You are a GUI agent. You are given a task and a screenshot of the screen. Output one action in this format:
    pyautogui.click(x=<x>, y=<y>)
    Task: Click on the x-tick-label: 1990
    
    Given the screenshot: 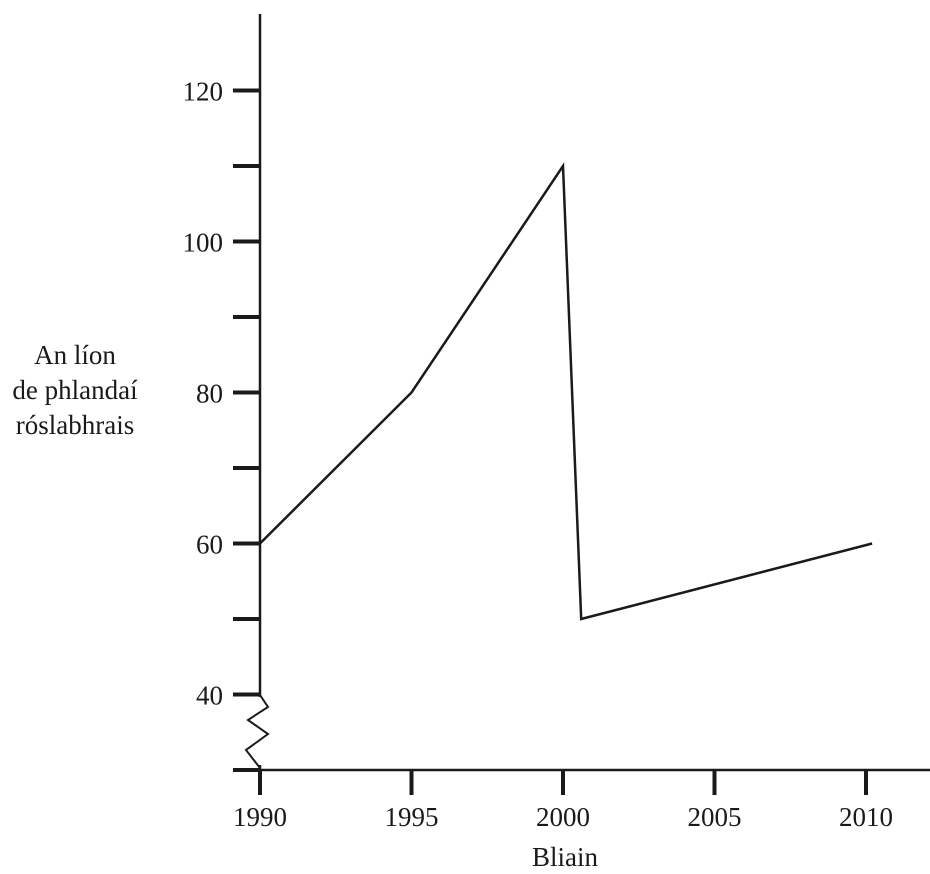 What is the action you would take?
    pyautogui.click(x=260, y=817)
    